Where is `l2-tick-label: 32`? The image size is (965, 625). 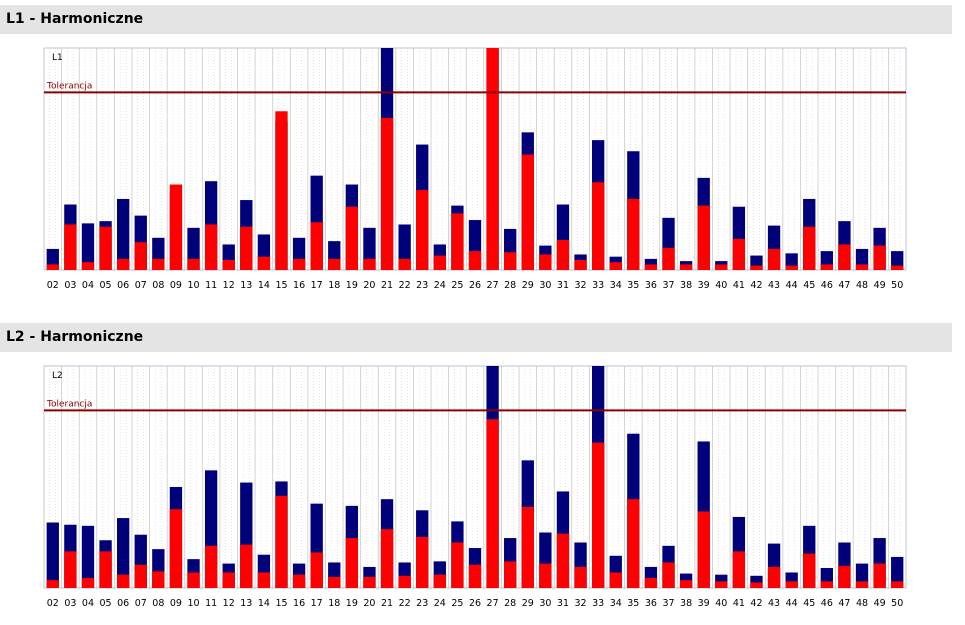 l2-tick-label: 32 is located at coordinates (581, 603).